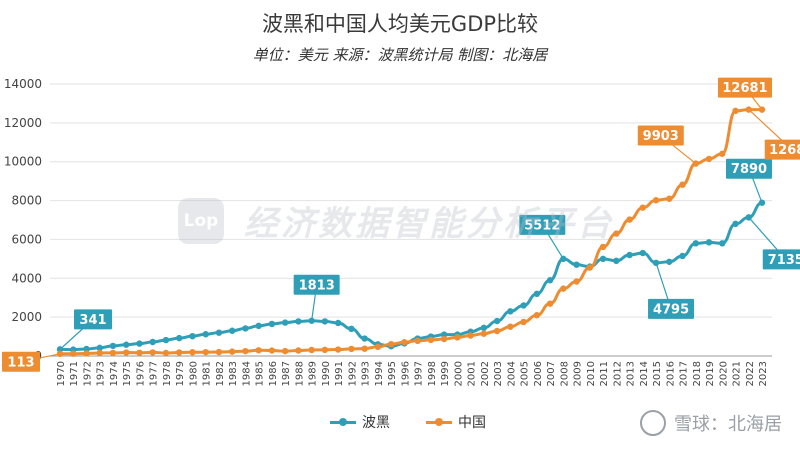  What do you see at coordinates (728, 424) in the screenshot?
I see `xueqiu-text: 雪球：北海居` at bounding box center [728, 424].